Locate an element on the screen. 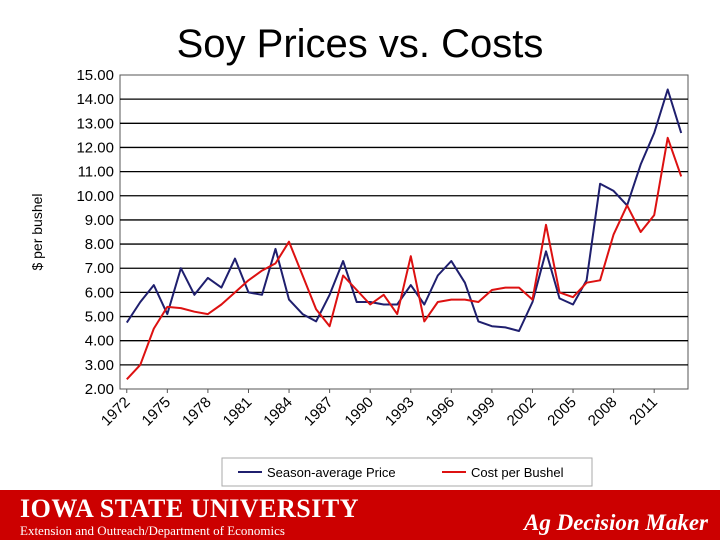  x-tick-label: 1984 is located at coordinates (278, 412).